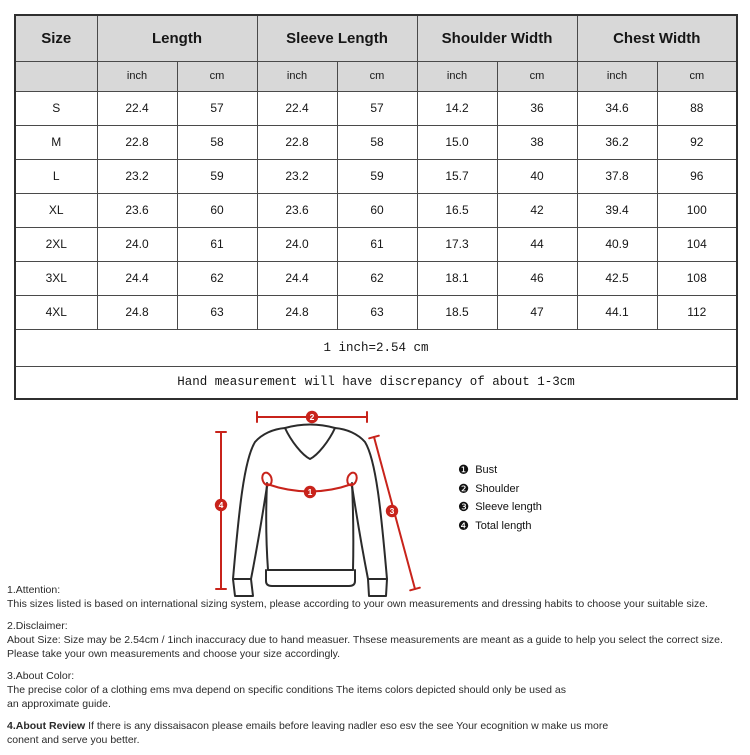 This screenshot has height=755, width=750. I want to click on sleeve-inch-cell: 23.2, so click(297, 176).